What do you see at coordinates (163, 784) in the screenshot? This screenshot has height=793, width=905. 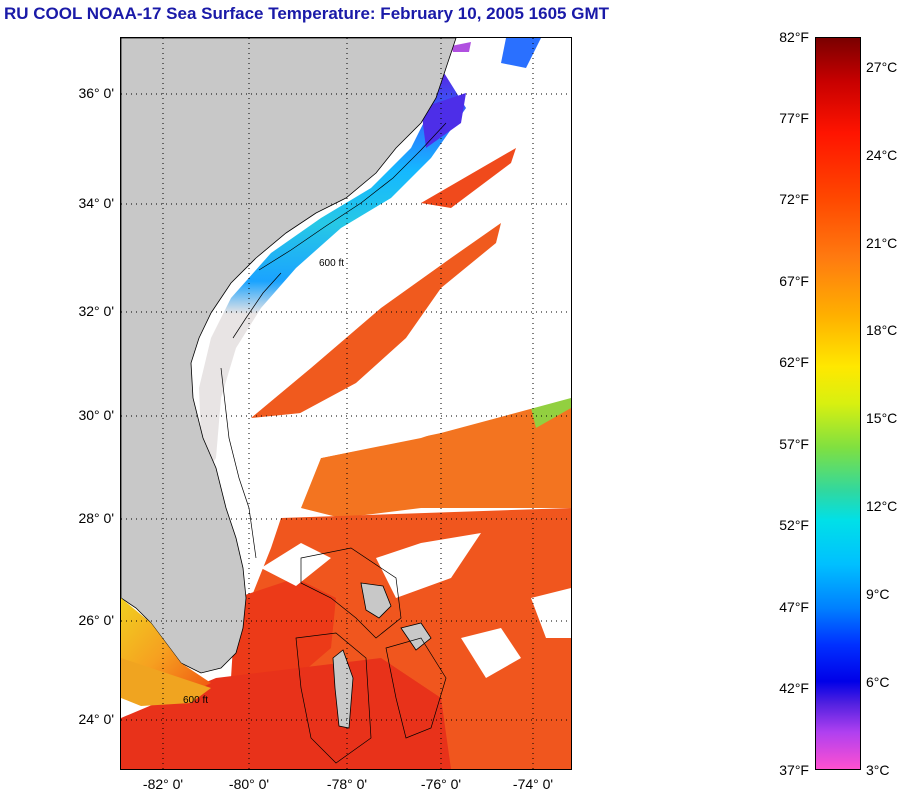 I see `lon-label: -82° 0'` at bounding box center [163, 784].